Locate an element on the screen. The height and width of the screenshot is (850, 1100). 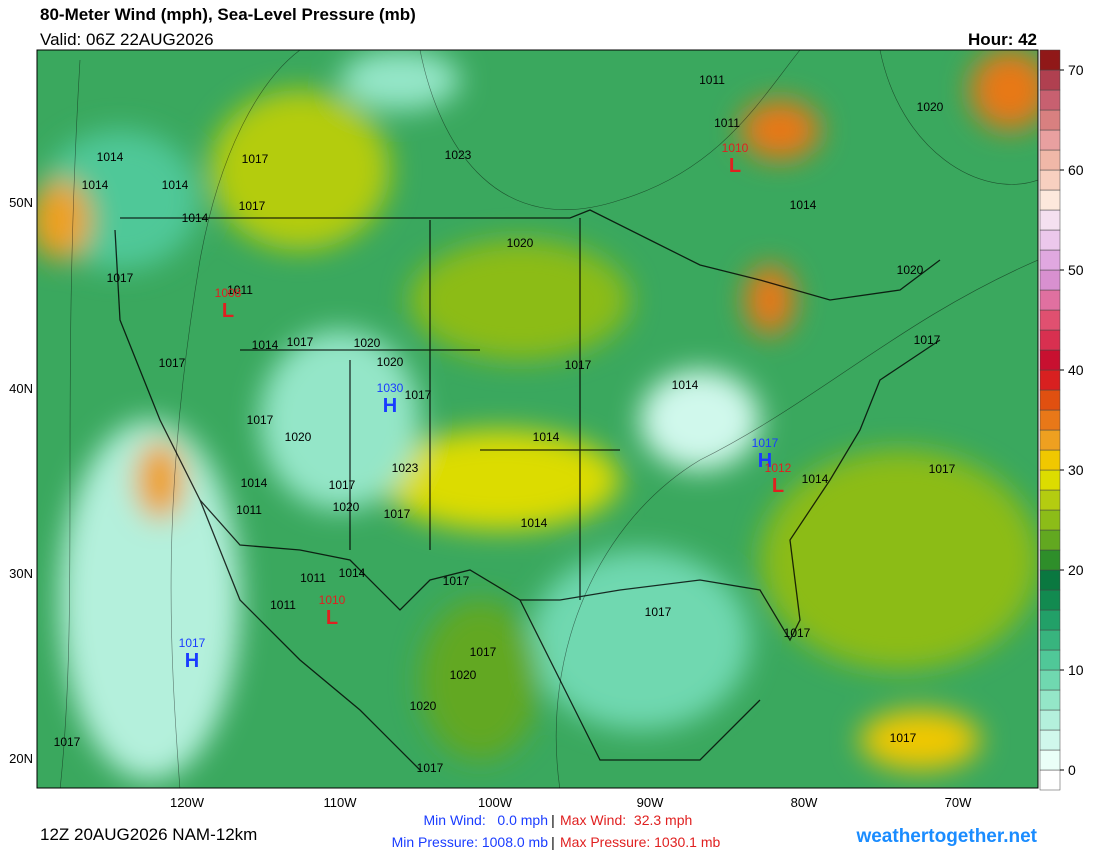
colorbar-tick-label: 0 is located at coordinates (1072, 770).